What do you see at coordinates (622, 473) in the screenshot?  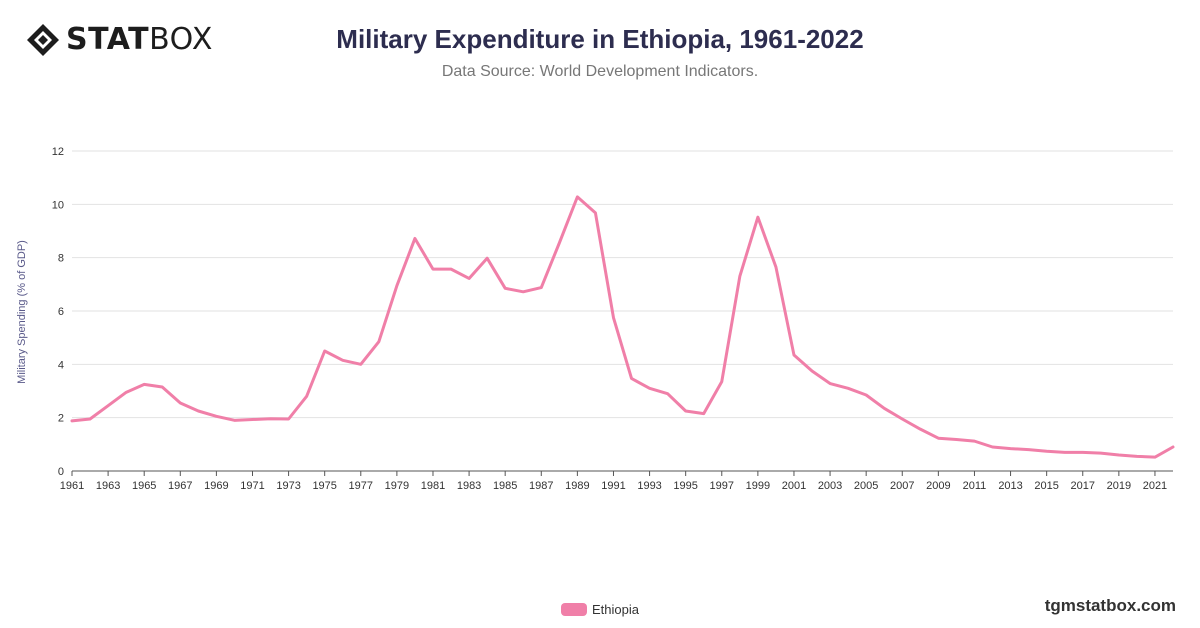 I see `axes` at bounding box center [622, 473].